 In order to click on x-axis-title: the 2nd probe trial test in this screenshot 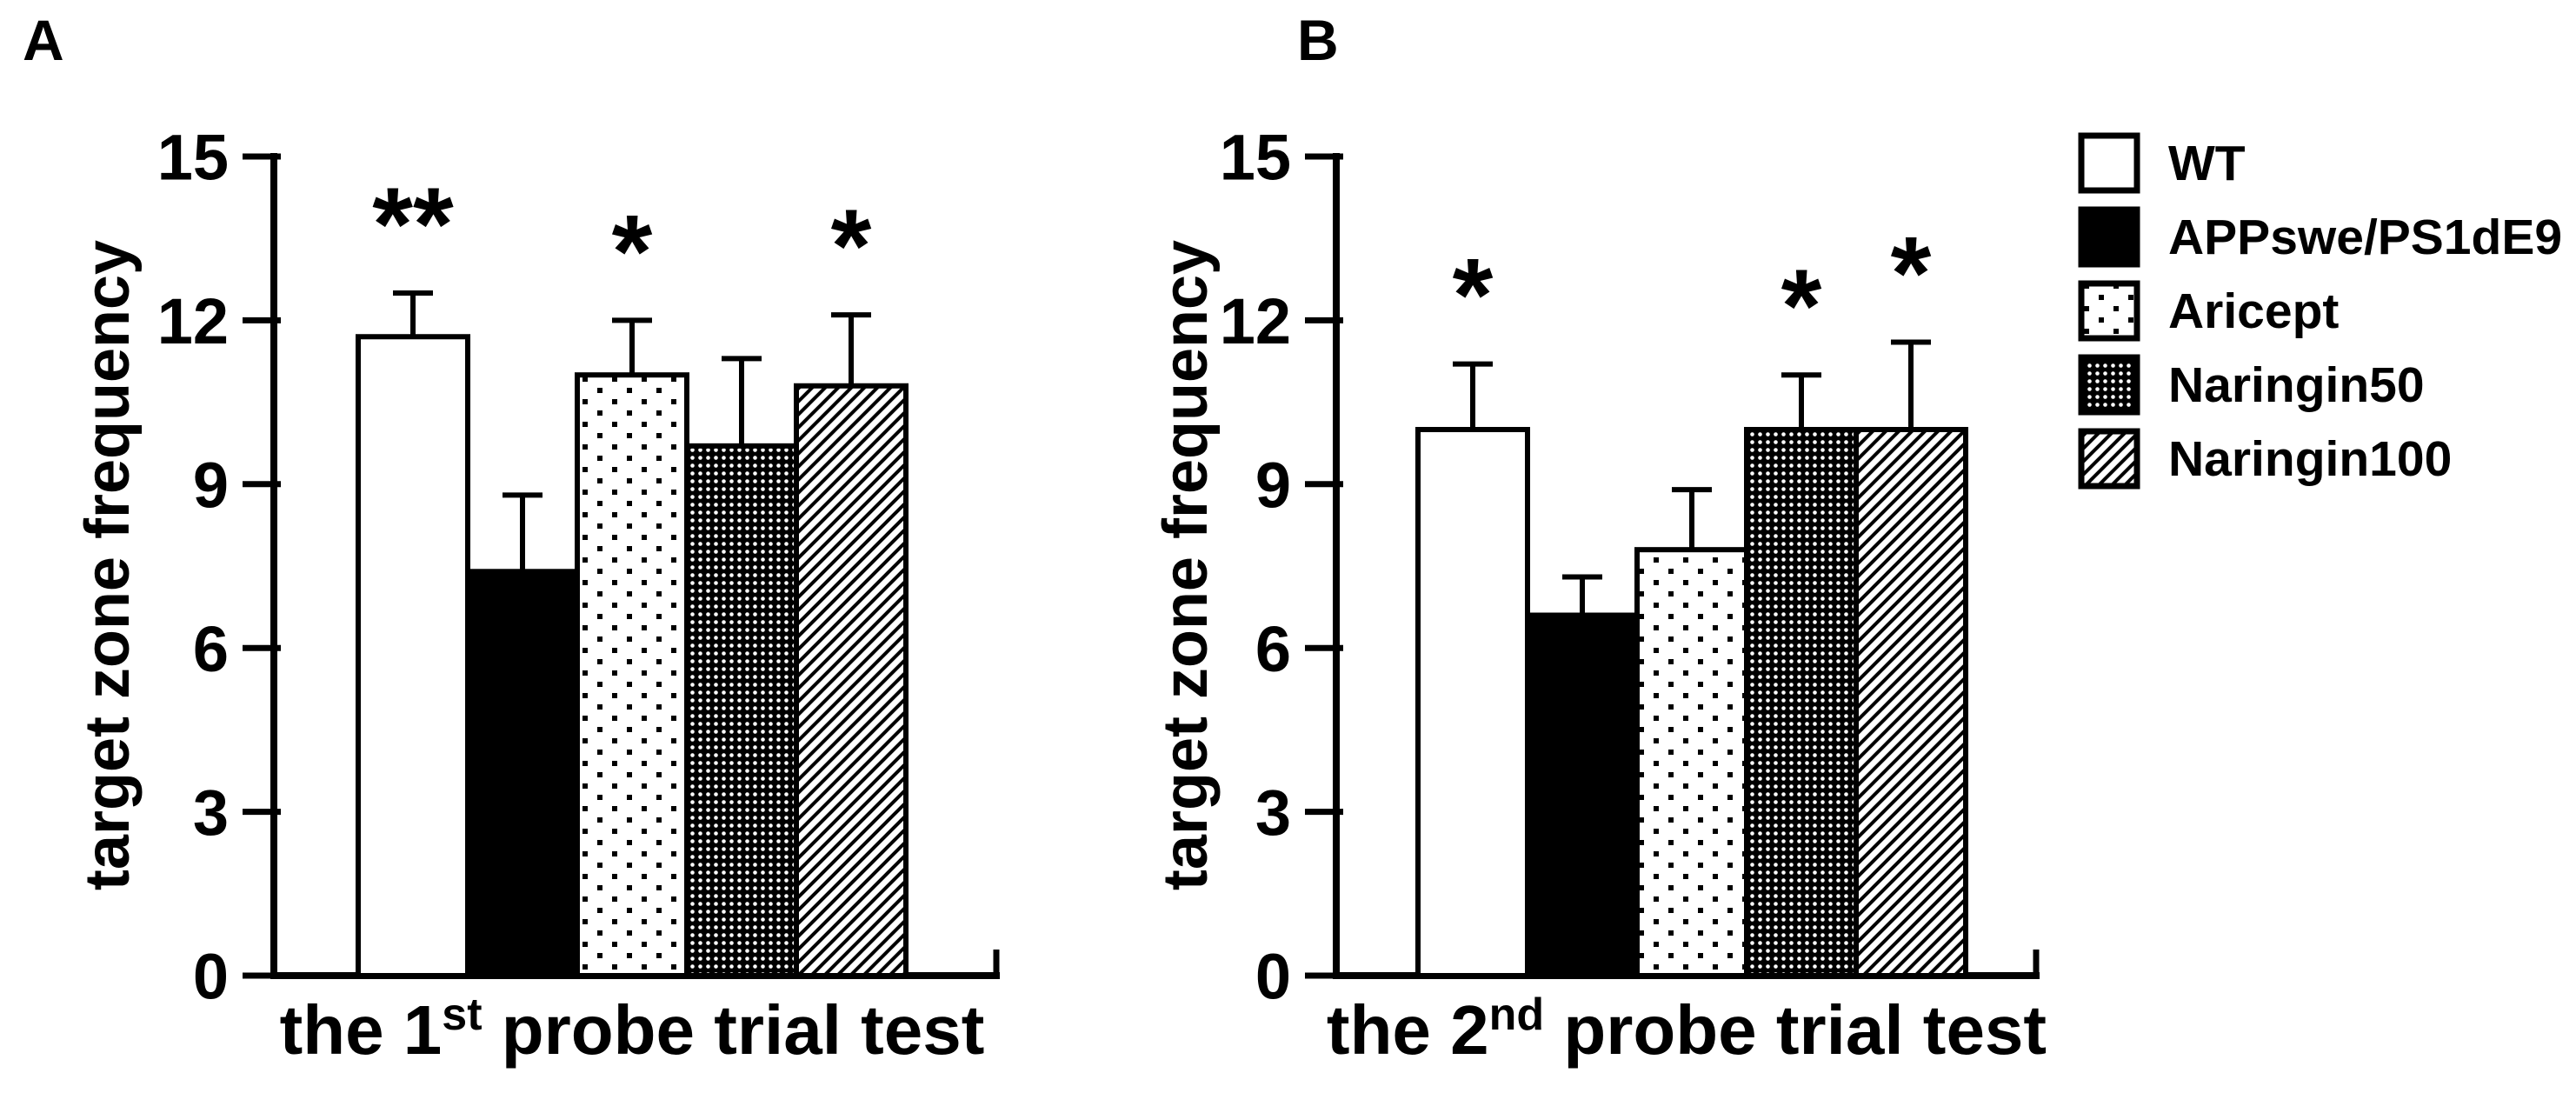, I will do `click(1687, 1029)`.